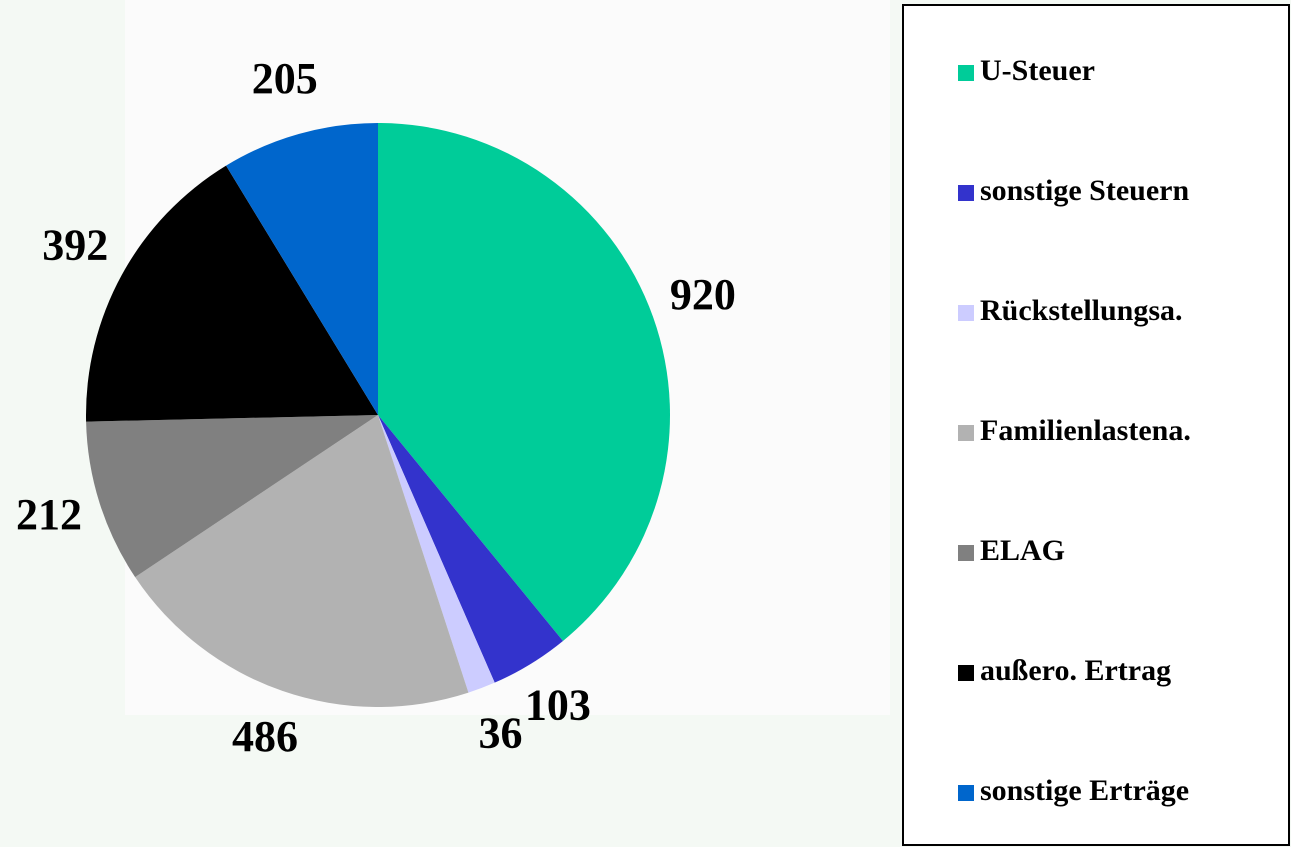 This screenshot has width=1291, height=847. What do you see at coordinates (1075, 670) in the screenshot?
I see `legend-label: außero. Ertrag` at bounding box center [1075, 670].